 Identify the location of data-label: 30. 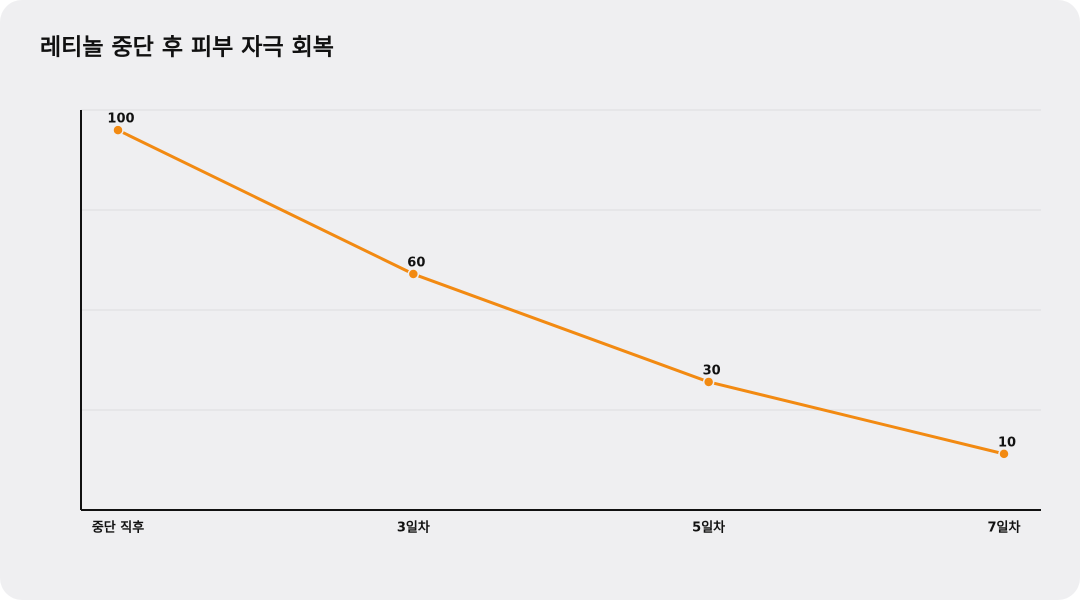
(712, 370).